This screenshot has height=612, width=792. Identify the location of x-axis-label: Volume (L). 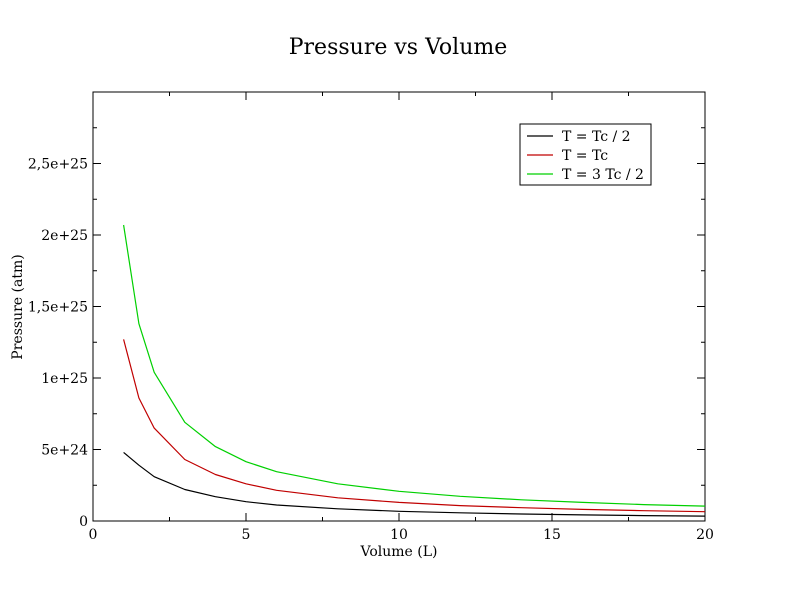
(399, 552).